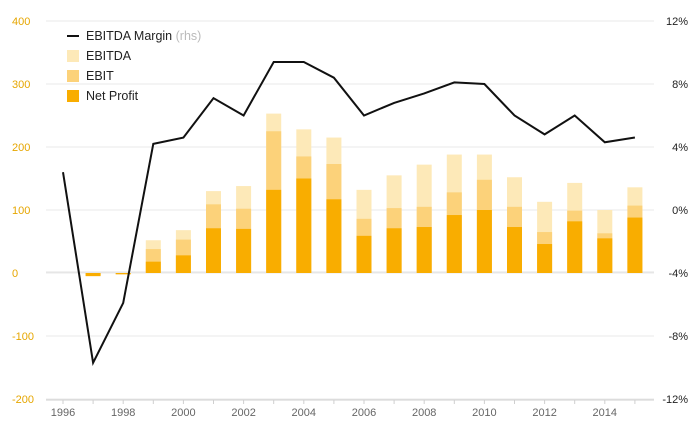 Image resolution: width=700 pixels, height=433 pixels. I want to click on legend-label-suffix: (rhs), so click(186, 36).